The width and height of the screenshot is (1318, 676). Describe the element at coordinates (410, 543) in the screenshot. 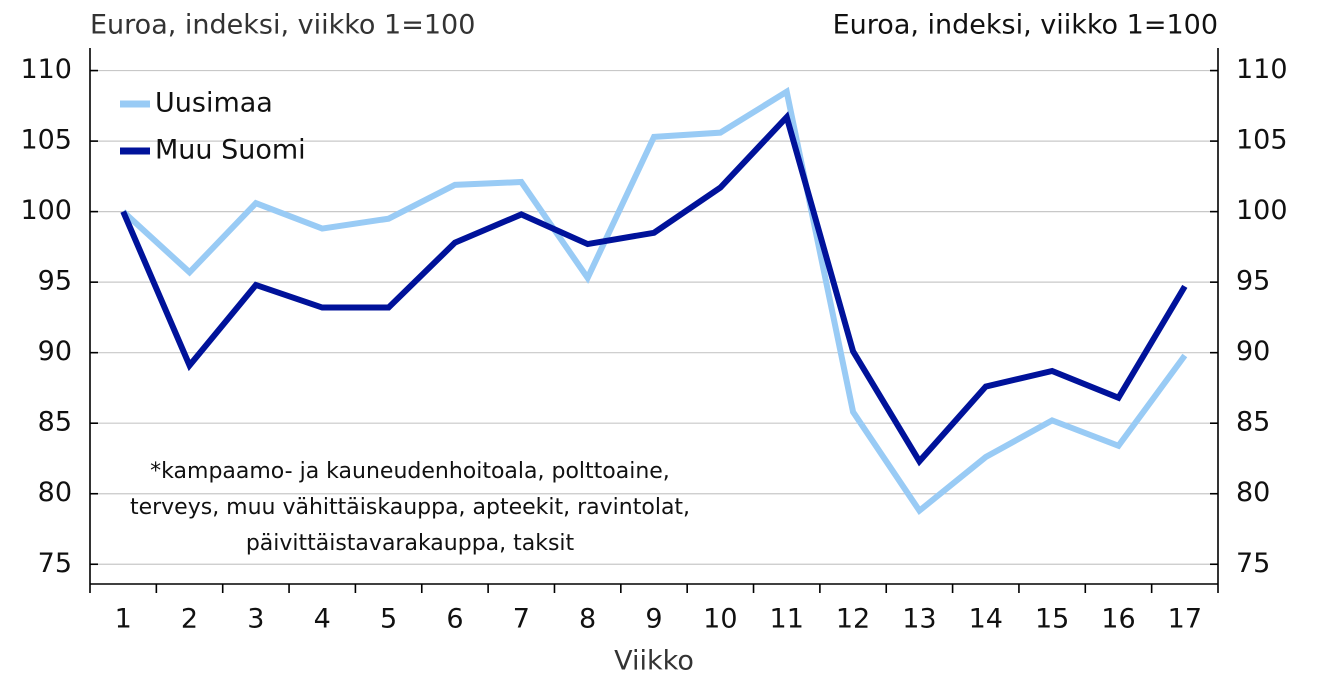

I see `note: päivittäistavarakauppa, taksit` at that location.